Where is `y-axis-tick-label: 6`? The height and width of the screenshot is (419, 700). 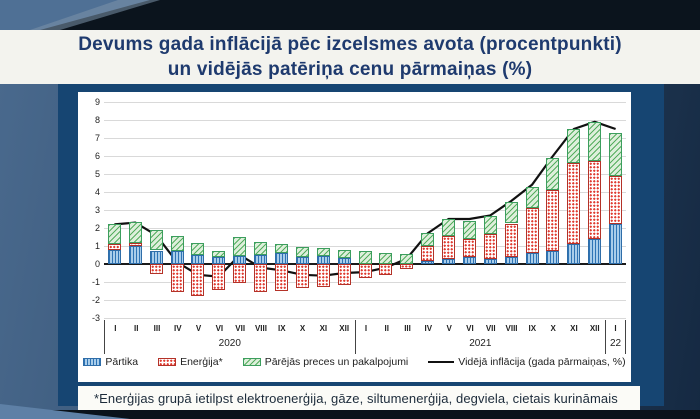 y-axis-tick-label: 6 is located at coordinates (97, 156).